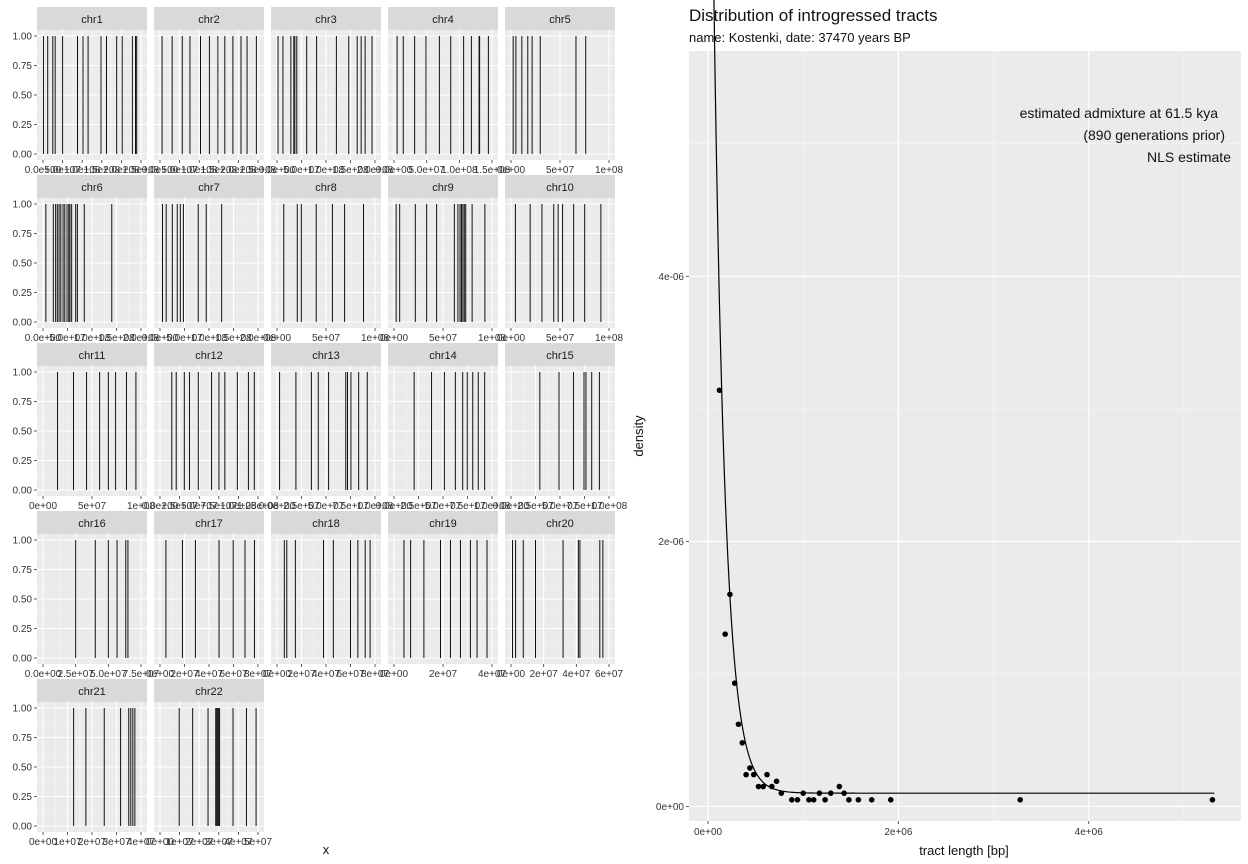 This screenshot has height=864, width=1248. I want to click on facet-chr5: chr5 0e+00 5e+07 1e+08, so click(560, 91).